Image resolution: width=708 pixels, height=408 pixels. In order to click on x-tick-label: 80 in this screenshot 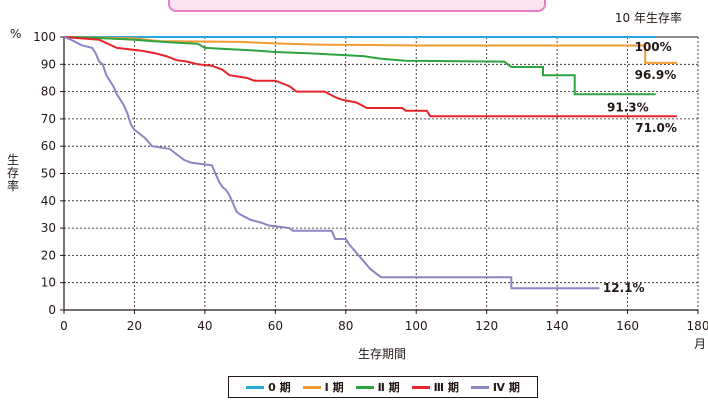, I will do `click(345, 326)`.